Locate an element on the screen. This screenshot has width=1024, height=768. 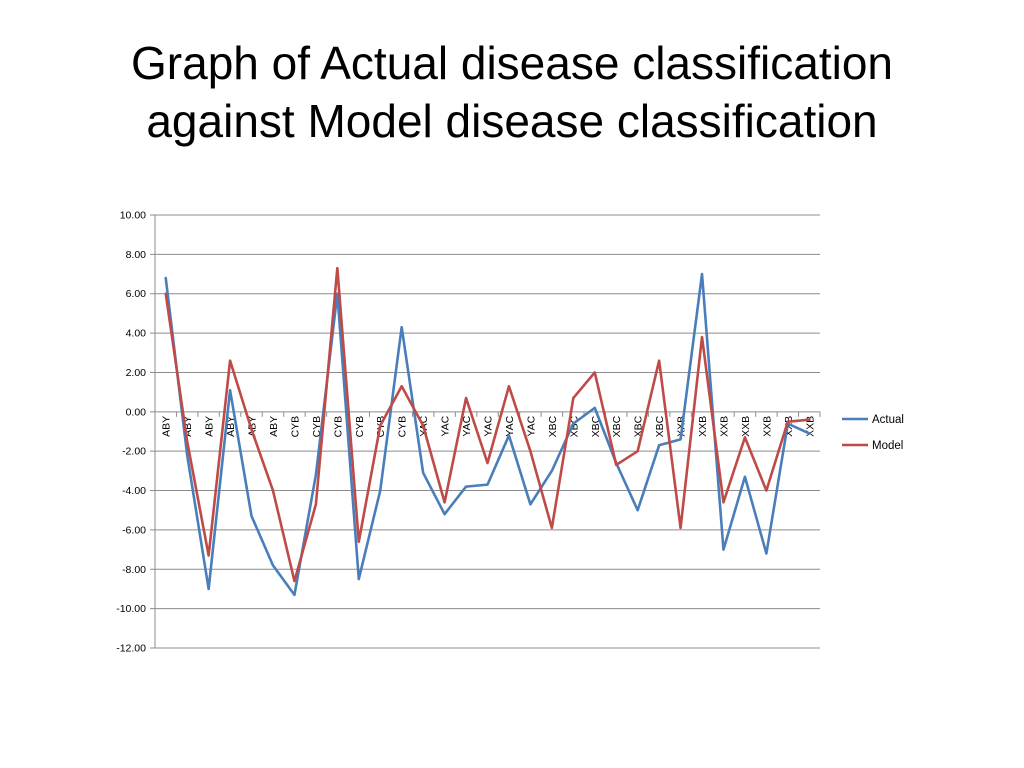
y-tick-label: -10.00 is located at coordinates (131, 609).